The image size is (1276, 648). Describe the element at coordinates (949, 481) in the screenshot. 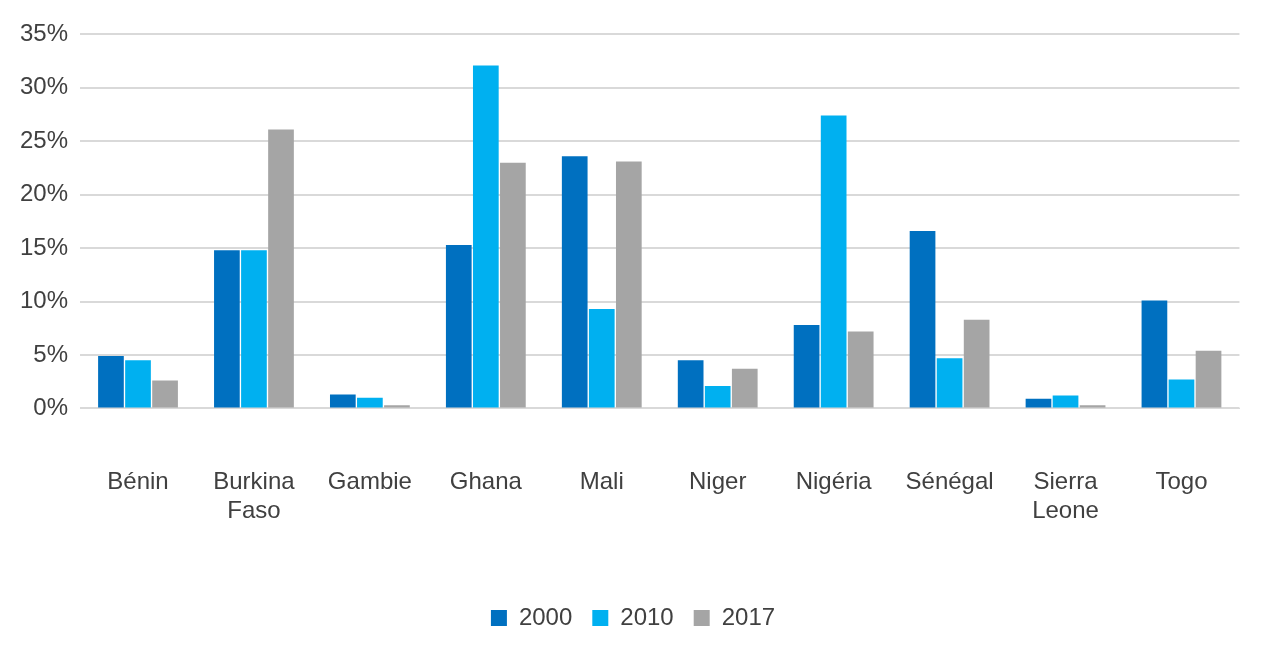

I see `x-tick-label: Sénégal` at that location.